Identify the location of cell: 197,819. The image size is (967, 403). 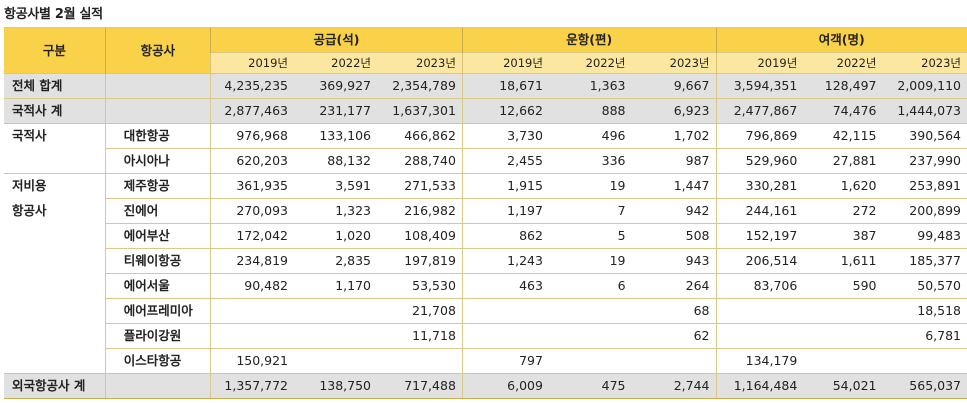
(420, 261).